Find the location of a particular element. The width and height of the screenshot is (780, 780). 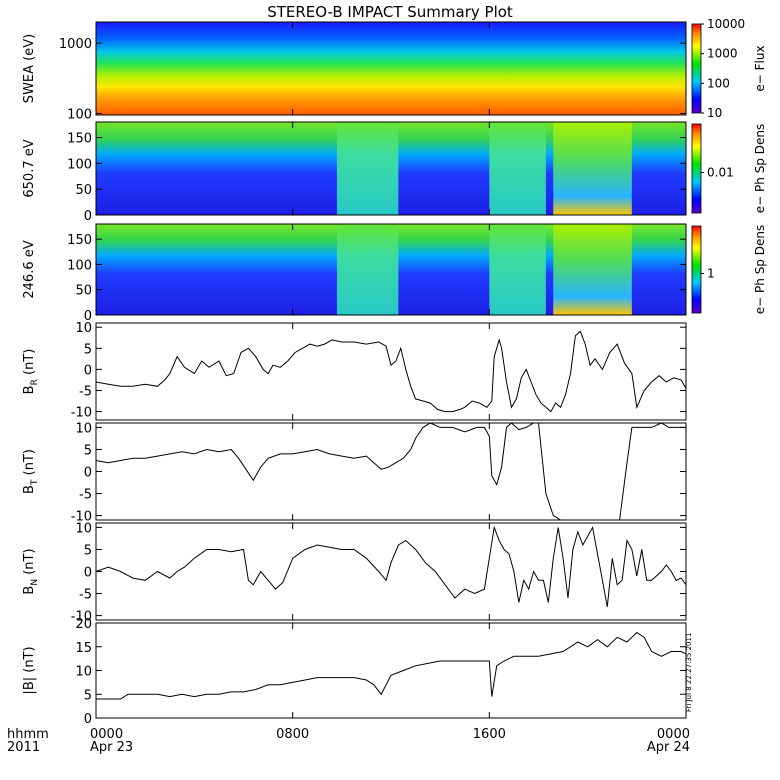

series-line-BR is located at coordinates (391, 371).